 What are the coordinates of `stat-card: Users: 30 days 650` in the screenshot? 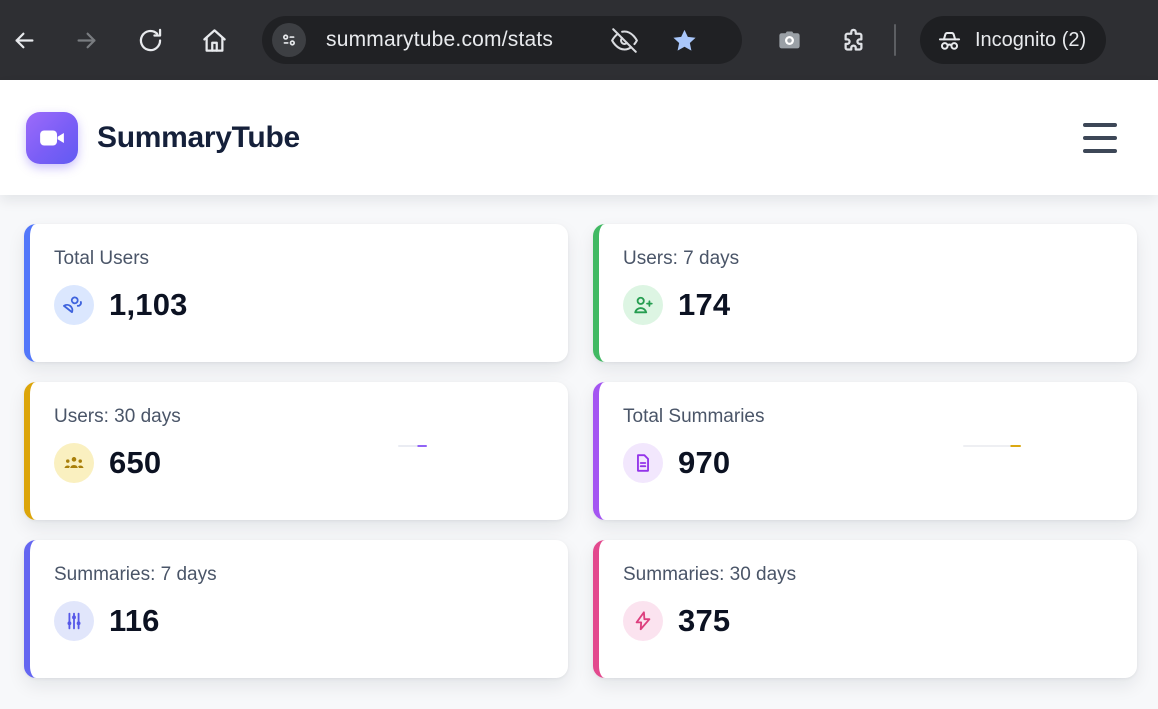 It's located at (296, 451).